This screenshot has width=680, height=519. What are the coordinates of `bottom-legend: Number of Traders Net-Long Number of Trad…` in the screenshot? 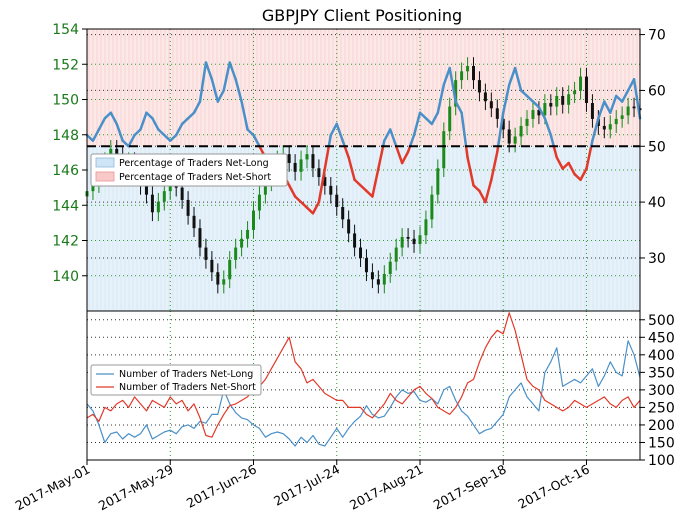 It's located at (176, 380).